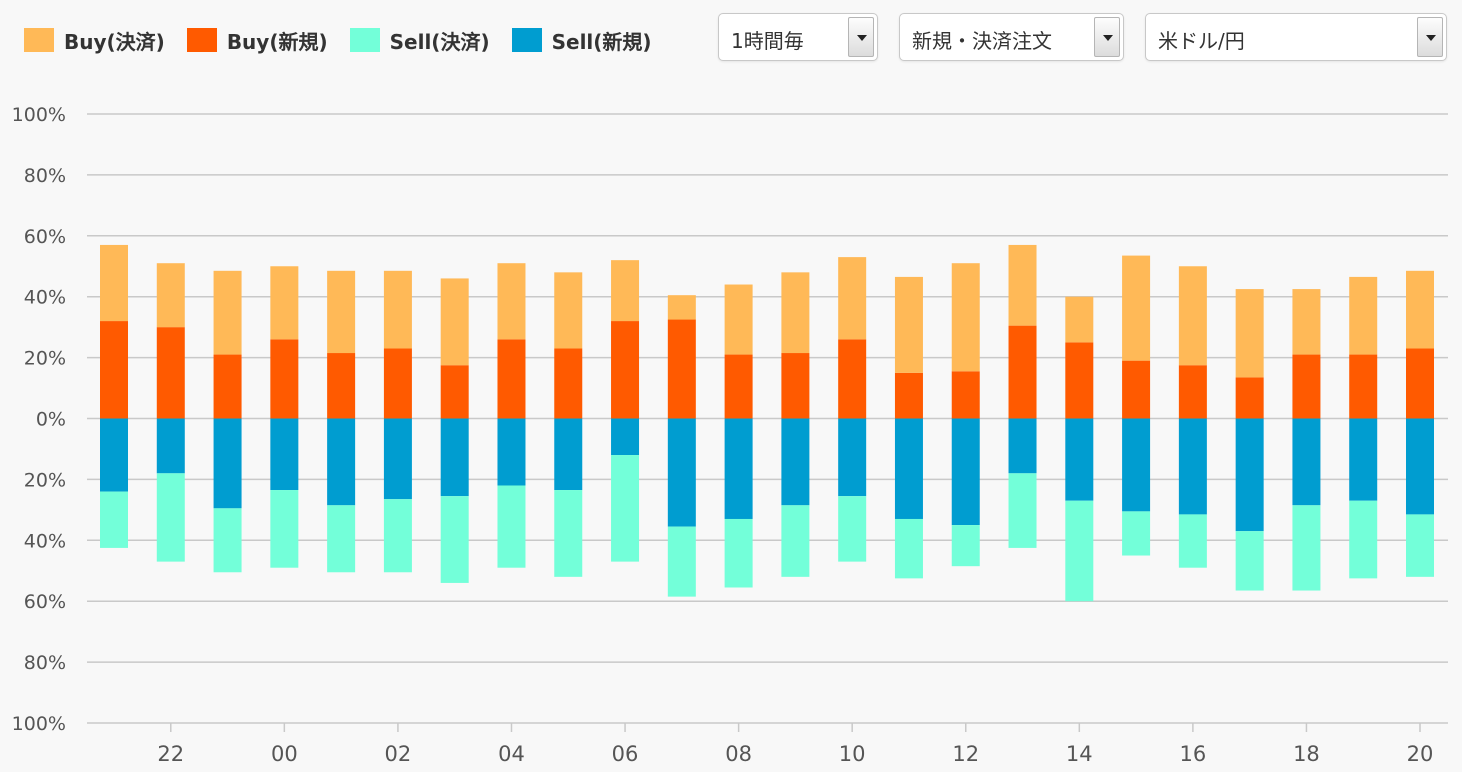 The height and width of the screenshot is (772, 1462). Describe the element at coordinates (625, 754) in the screenshot. I see `x-tick-label: 06` at that location.